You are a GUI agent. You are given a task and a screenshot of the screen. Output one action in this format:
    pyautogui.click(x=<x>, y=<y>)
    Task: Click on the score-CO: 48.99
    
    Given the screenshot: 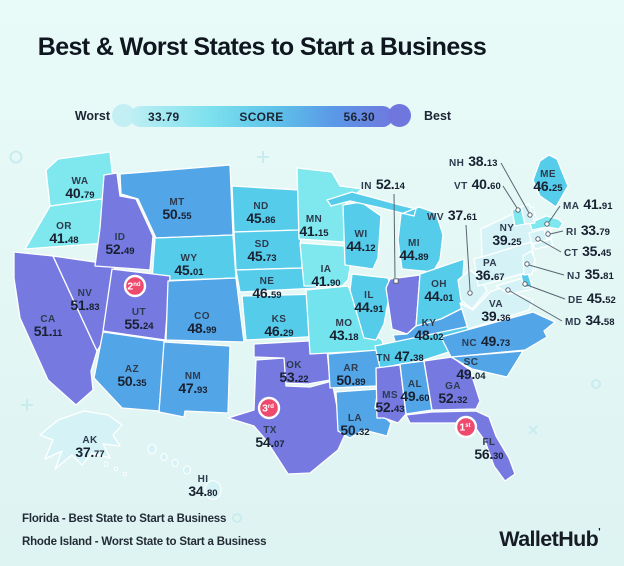 What is the action you would take?
    pyautogui.click(x=201, y=328)
    